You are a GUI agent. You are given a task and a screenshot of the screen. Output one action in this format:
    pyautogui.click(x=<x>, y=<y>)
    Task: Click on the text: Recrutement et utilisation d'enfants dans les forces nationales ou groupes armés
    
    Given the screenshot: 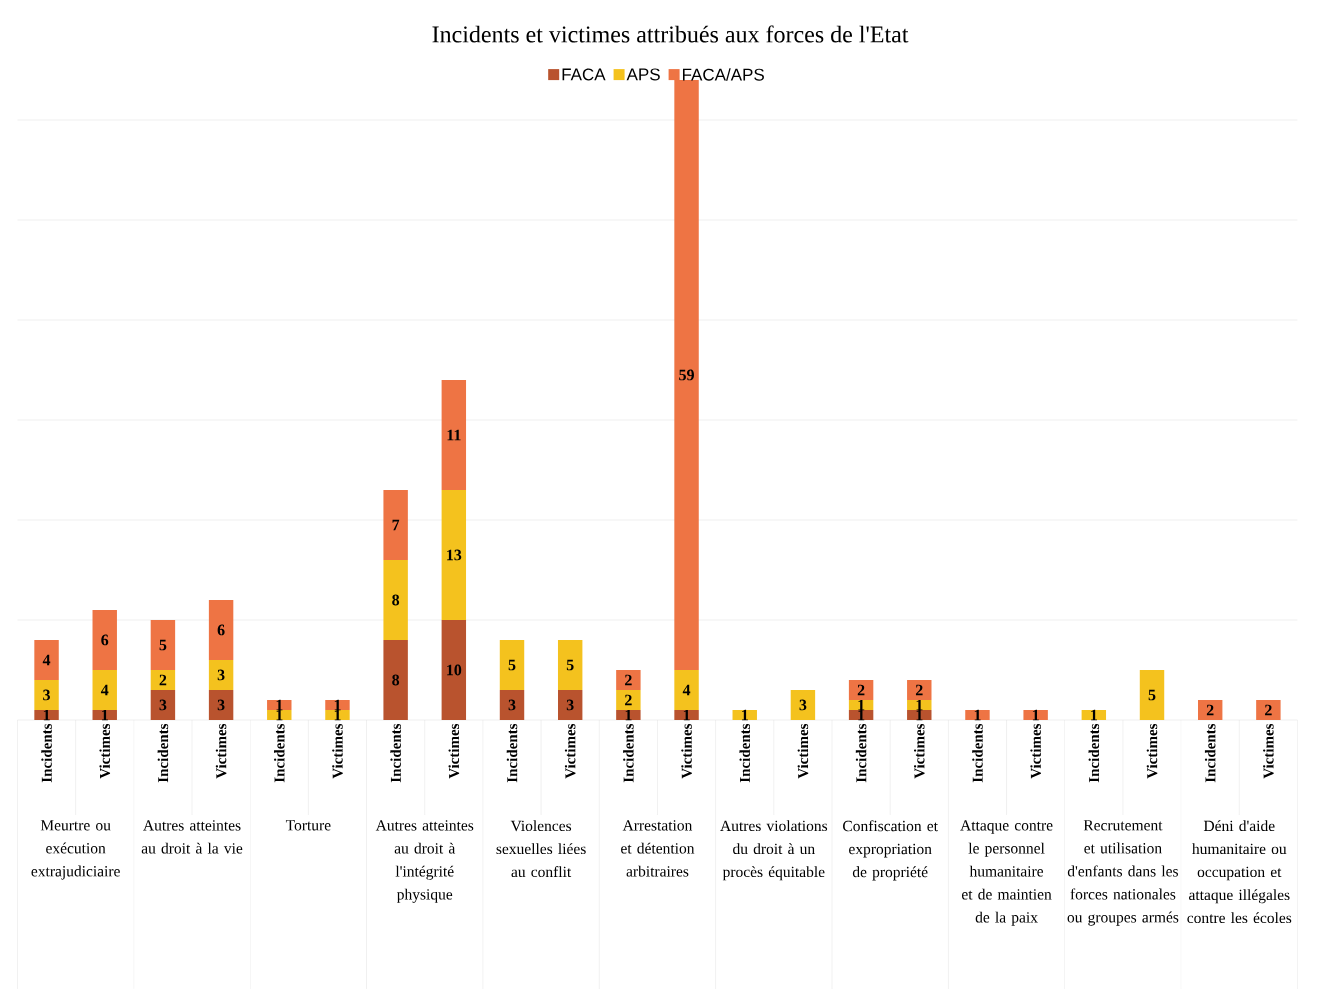 What is the action you would take?
    pyautogui.click(x=1123, y=873)
    